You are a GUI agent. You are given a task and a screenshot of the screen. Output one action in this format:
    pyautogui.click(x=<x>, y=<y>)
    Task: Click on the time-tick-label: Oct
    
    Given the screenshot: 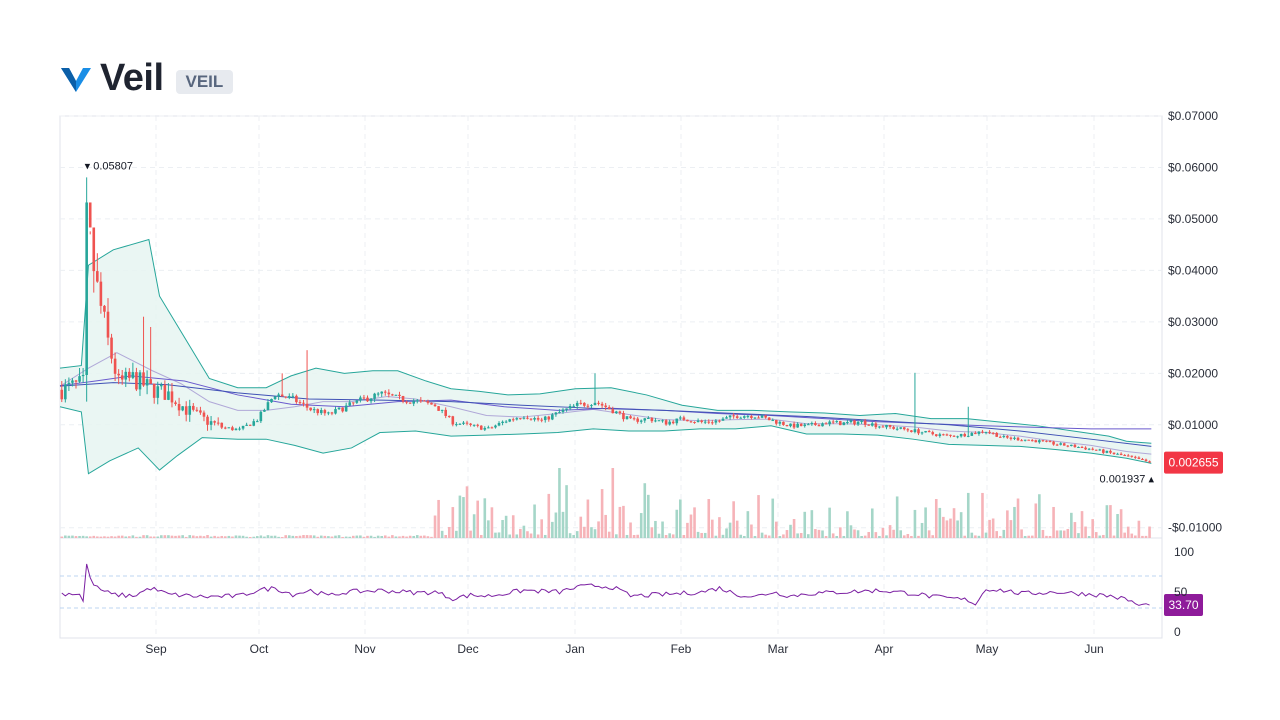 What is the action you would take?
    pyautogui.click(x=259, y=649)
    